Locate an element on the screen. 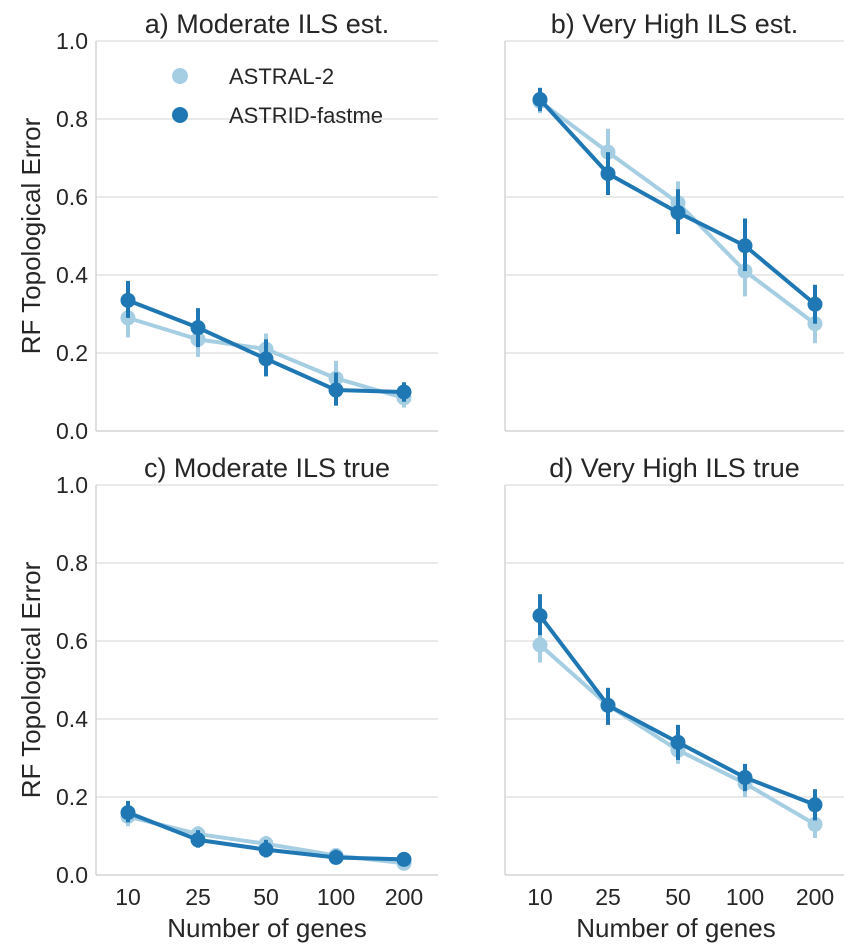  panel-title: b) Very High ILS est. is located at coordinates (675, 24).